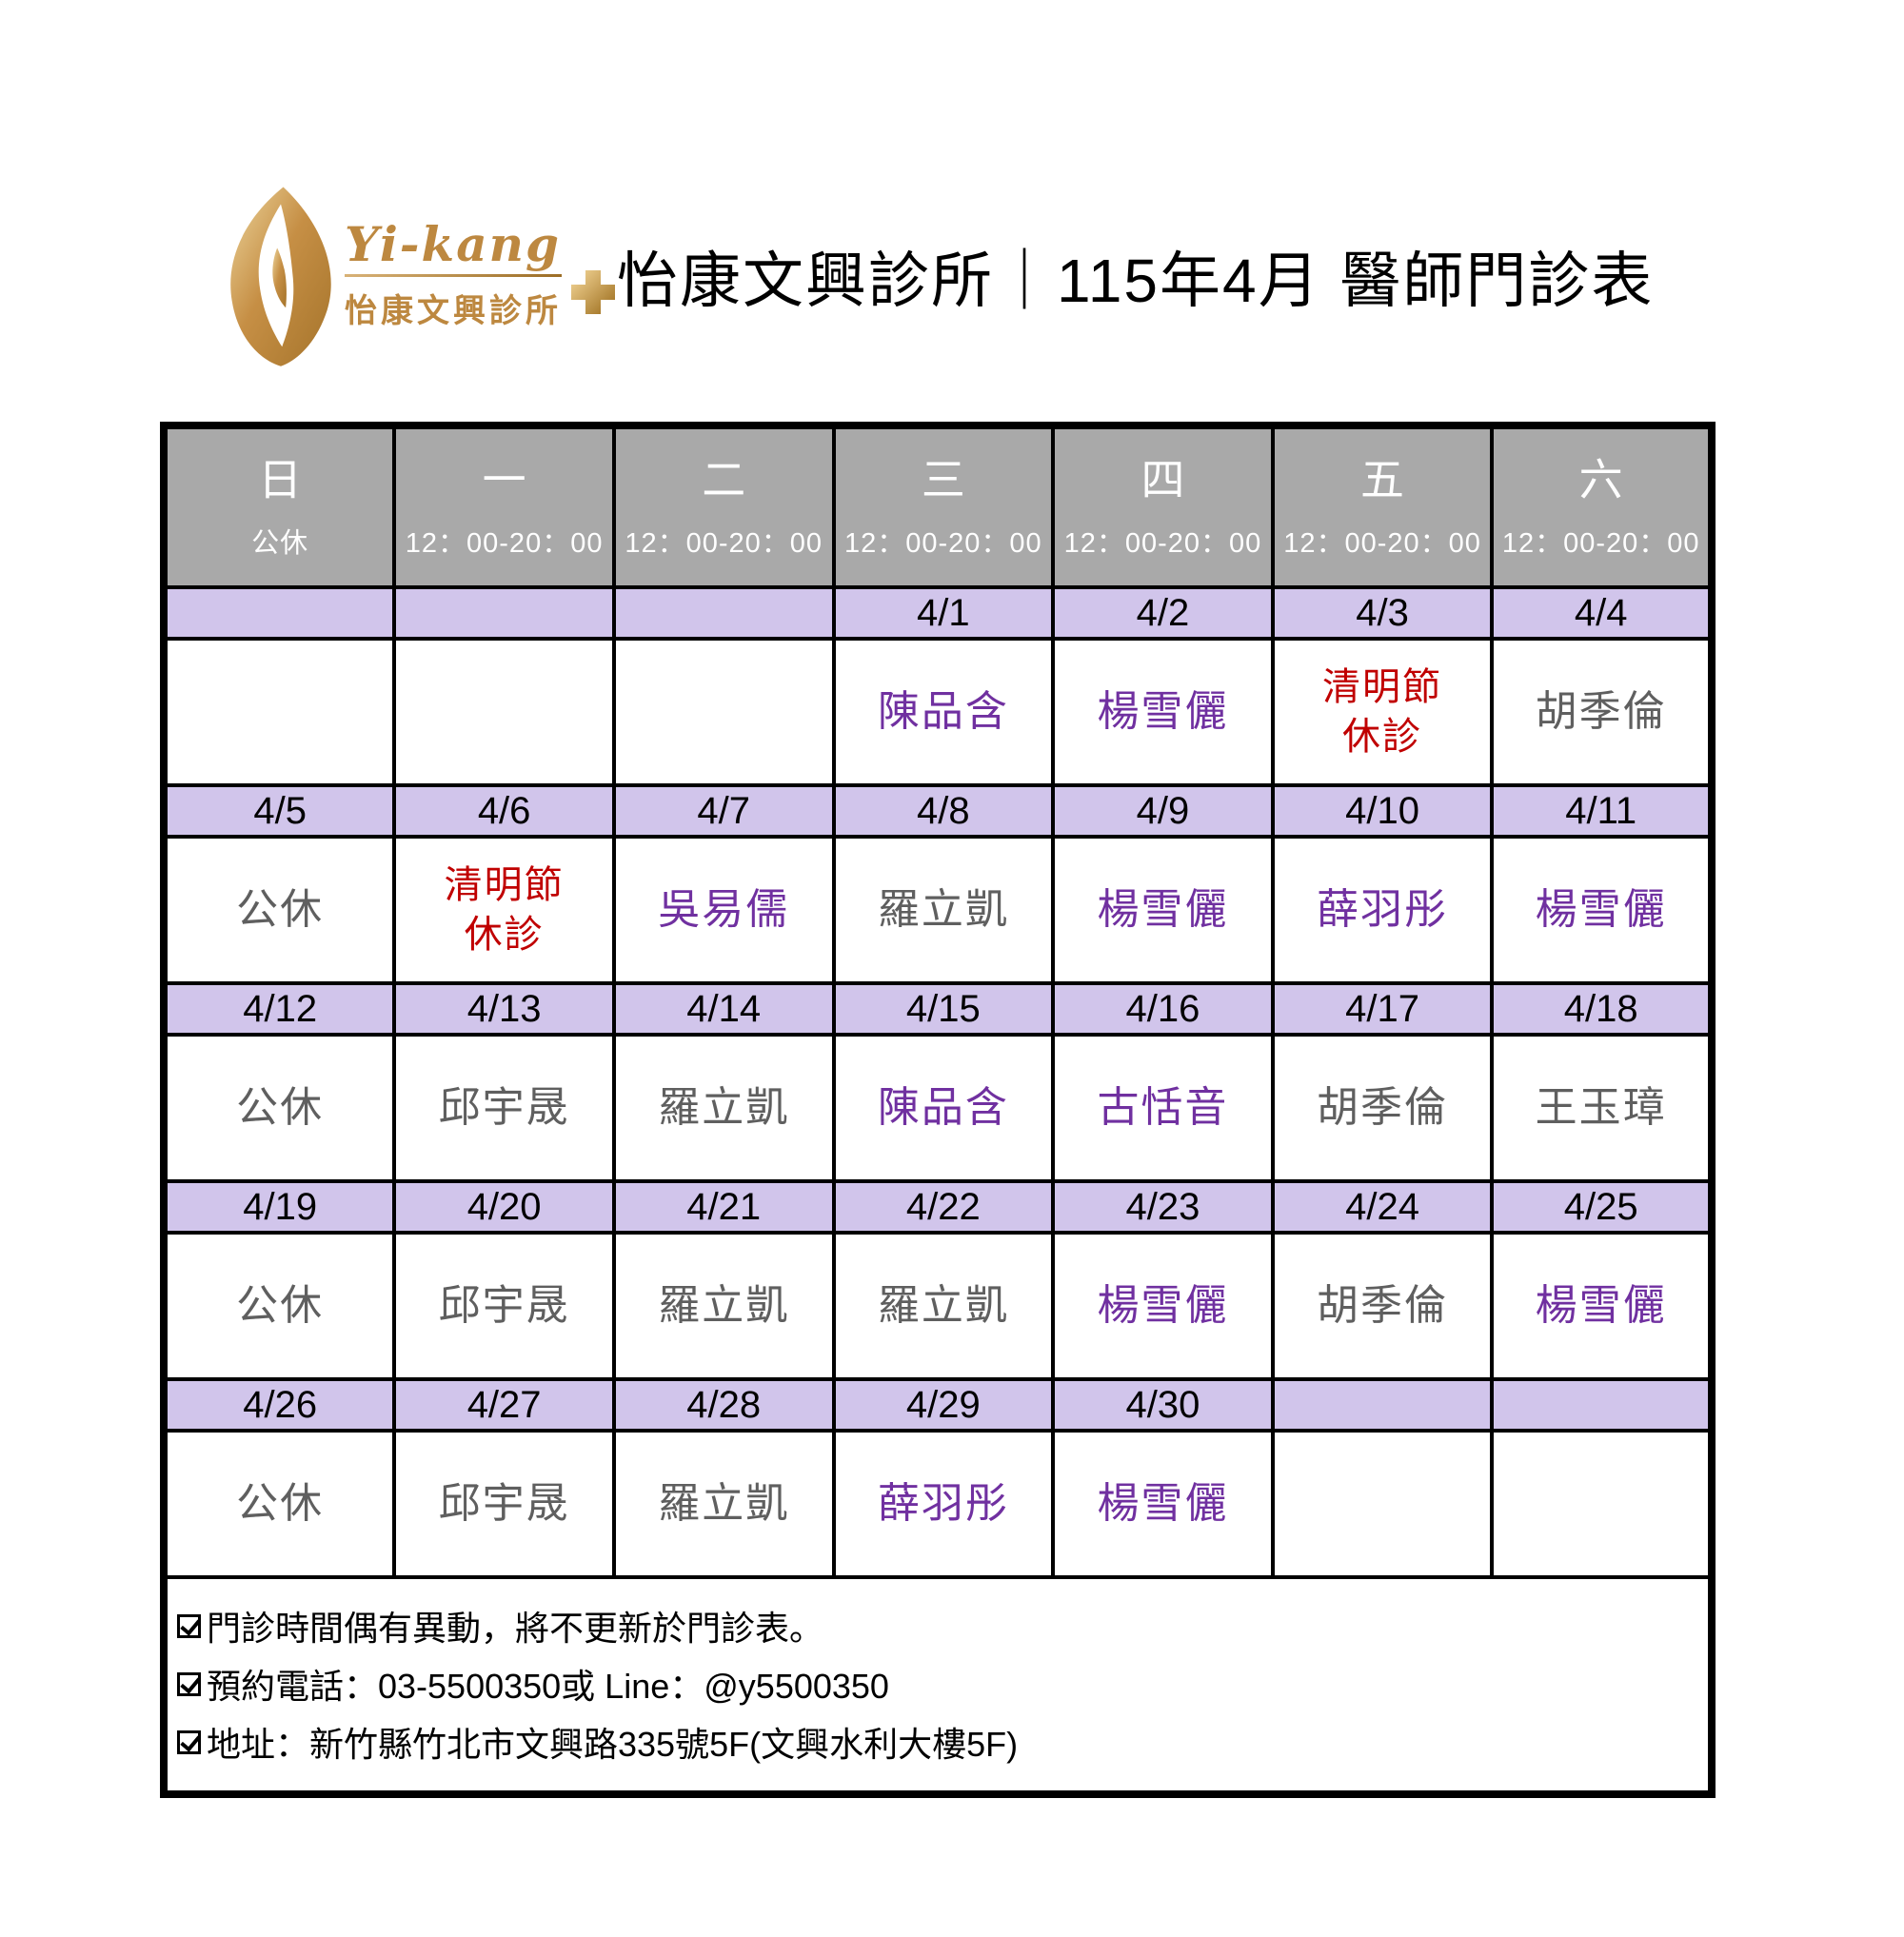 The height and width of the screenshot is (1937, 1904). I want to click on note-line: 地址：新竹縣竹北市文興路335號5F(文興水利大樓5F), so click(939, 1742).